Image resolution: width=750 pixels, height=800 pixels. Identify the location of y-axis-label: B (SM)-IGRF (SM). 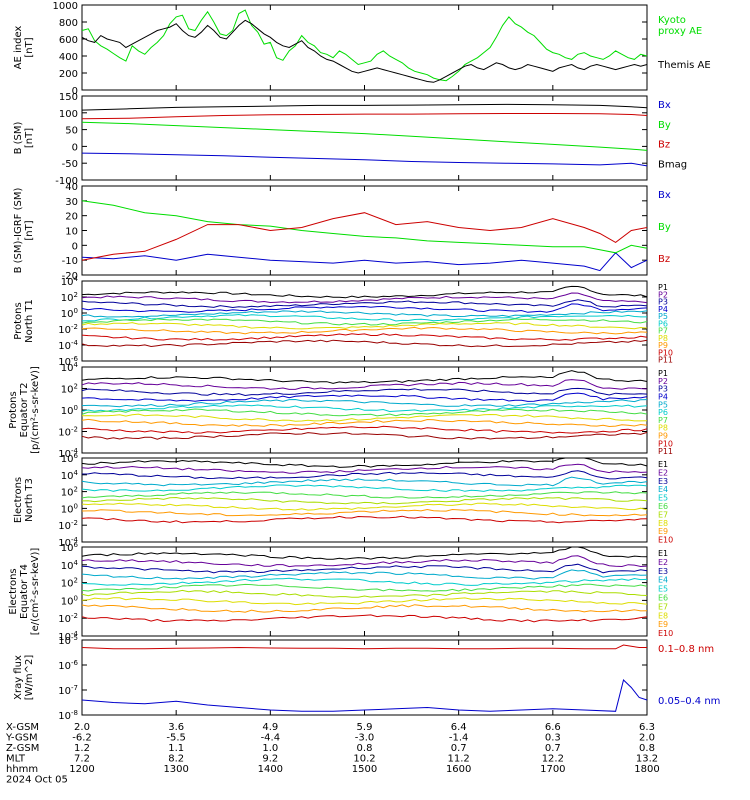
(18, 231).